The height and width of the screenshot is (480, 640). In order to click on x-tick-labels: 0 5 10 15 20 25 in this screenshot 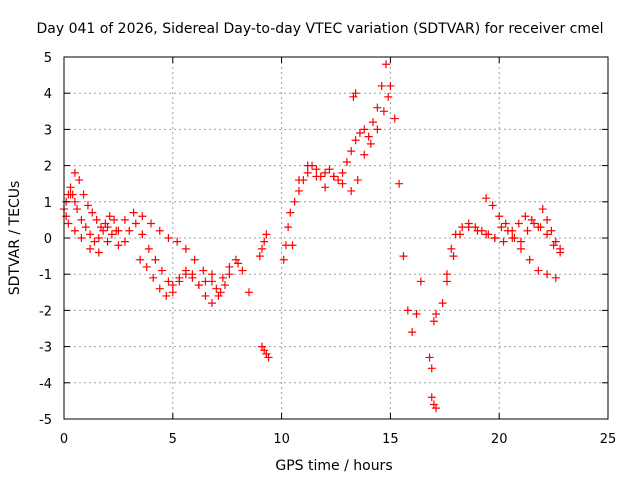, I will do `click(338, 439)`.